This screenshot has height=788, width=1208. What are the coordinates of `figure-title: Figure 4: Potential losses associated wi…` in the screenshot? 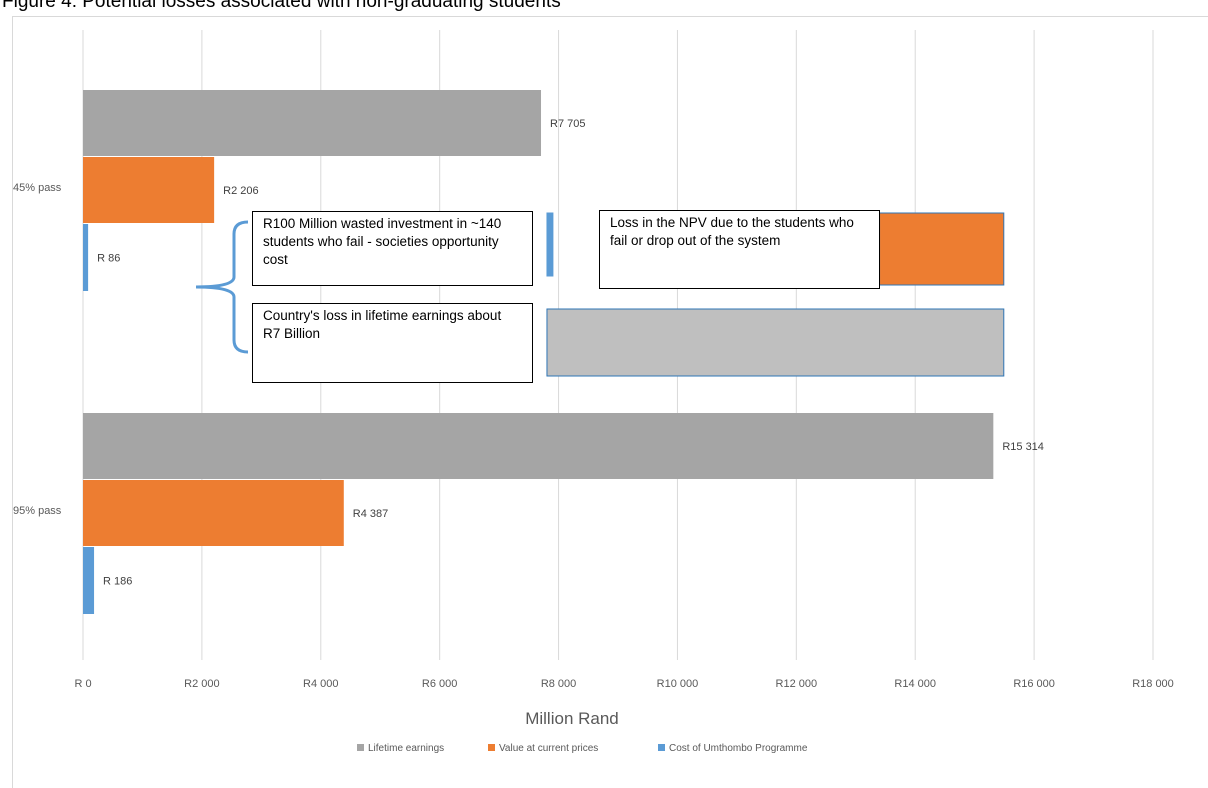 It's located at (281, 6).